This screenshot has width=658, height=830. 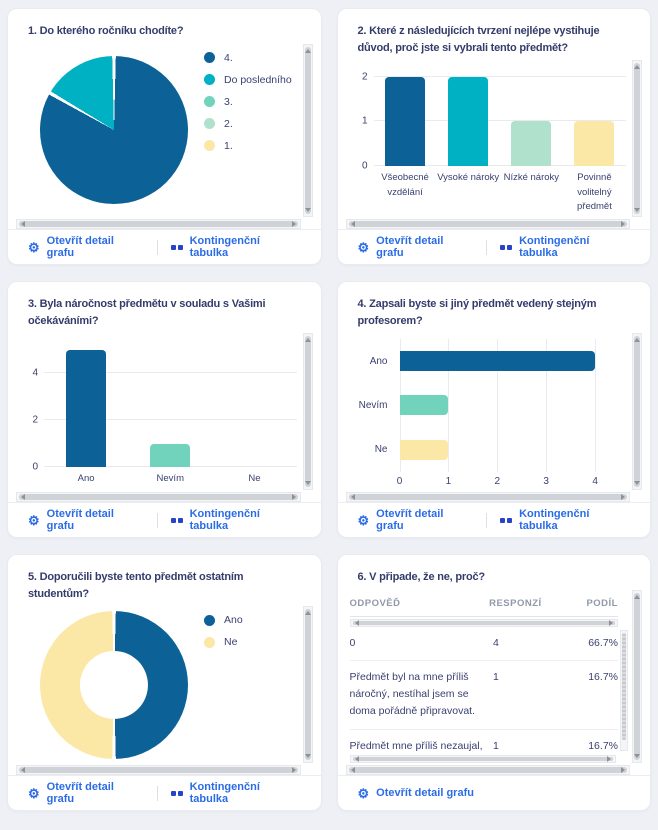 I want to click on bar-Povinně volitelný předmět, so click(x=594, y=143).